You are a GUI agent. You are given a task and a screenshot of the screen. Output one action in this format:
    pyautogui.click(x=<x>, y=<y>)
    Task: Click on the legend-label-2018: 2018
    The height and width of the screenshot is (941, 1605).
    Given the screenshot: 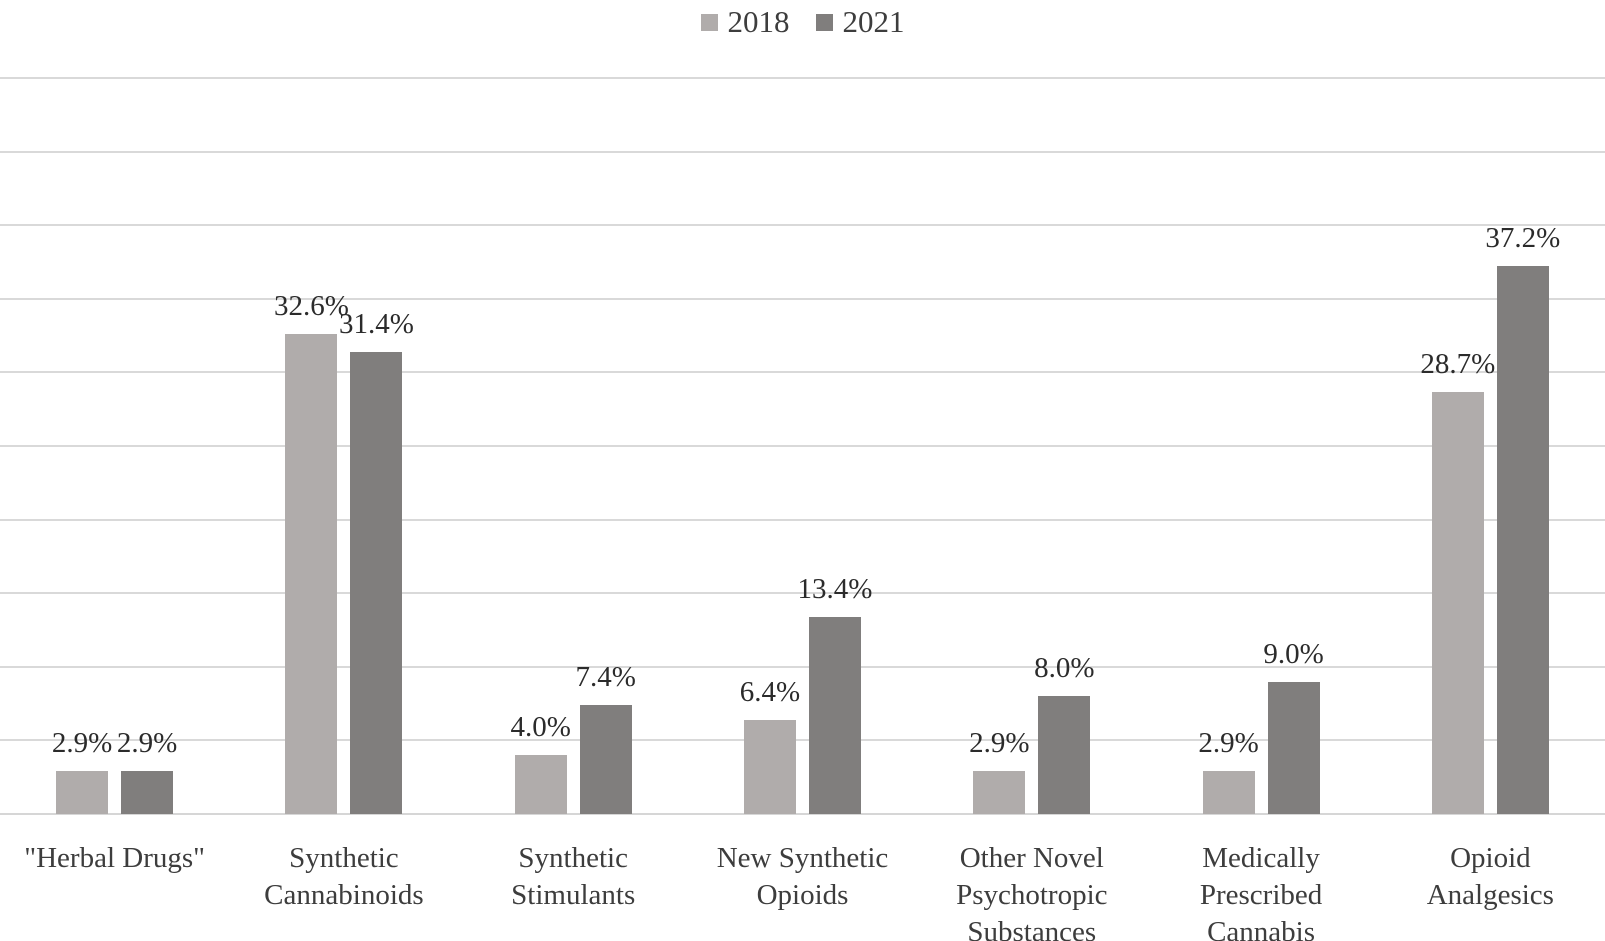 What is the action you would take?
    pyautogui.click(x=758, y=21)
    